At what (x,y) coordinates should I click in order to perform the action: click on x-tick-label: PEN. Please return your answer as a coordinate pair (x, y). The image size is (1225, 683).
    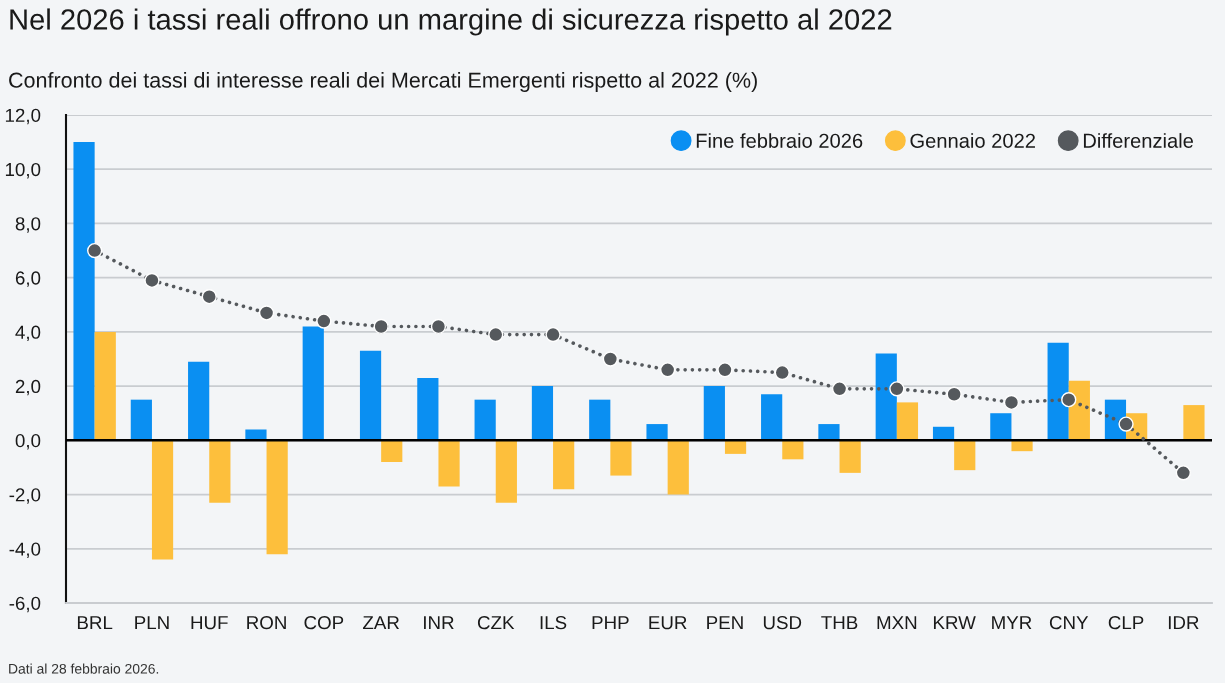
    Looking at the image, I should click on (725, 623).